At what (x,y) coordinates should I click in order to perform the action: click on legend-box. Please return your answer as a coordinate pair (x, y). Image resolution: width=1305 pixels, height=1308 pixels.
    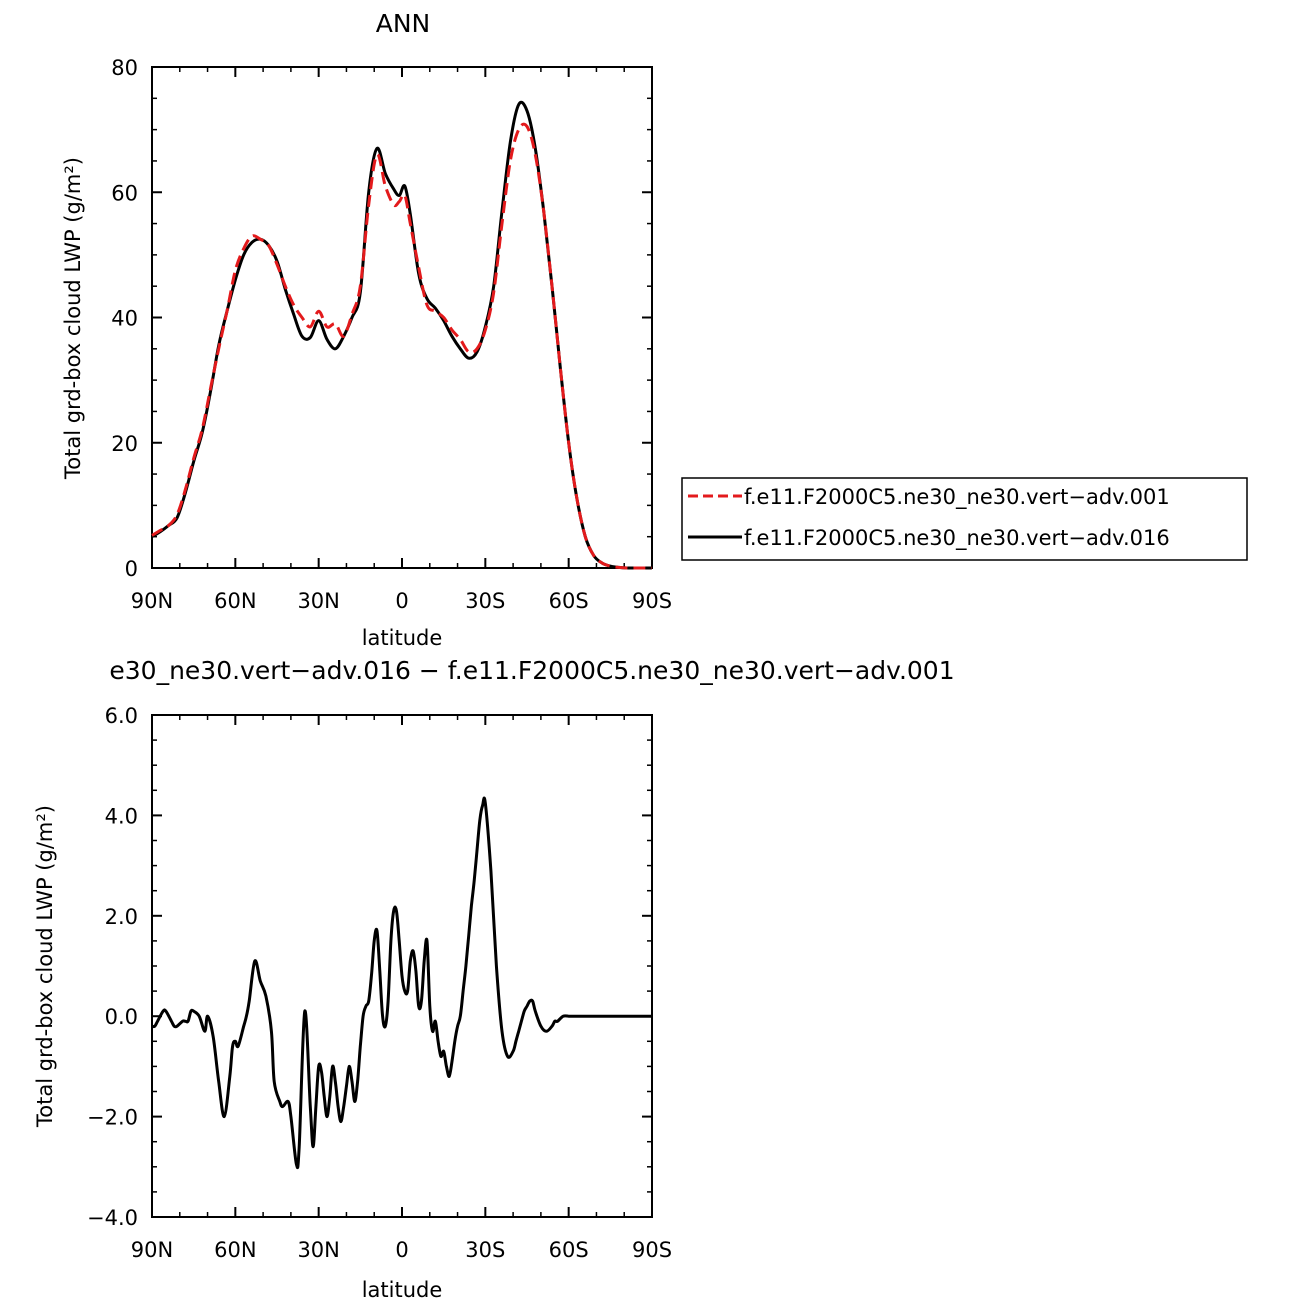
    Looking at the image, I should click on (964, 519).